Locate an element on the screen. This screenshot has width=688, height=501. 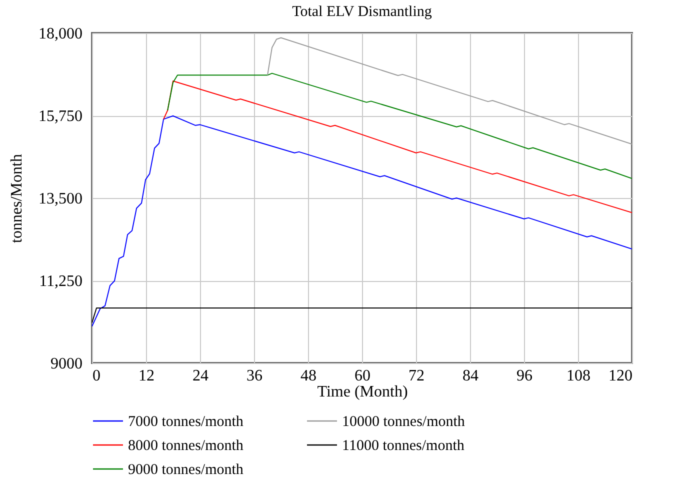
x-tick-label: 36 is located at coordinates (254, 376).